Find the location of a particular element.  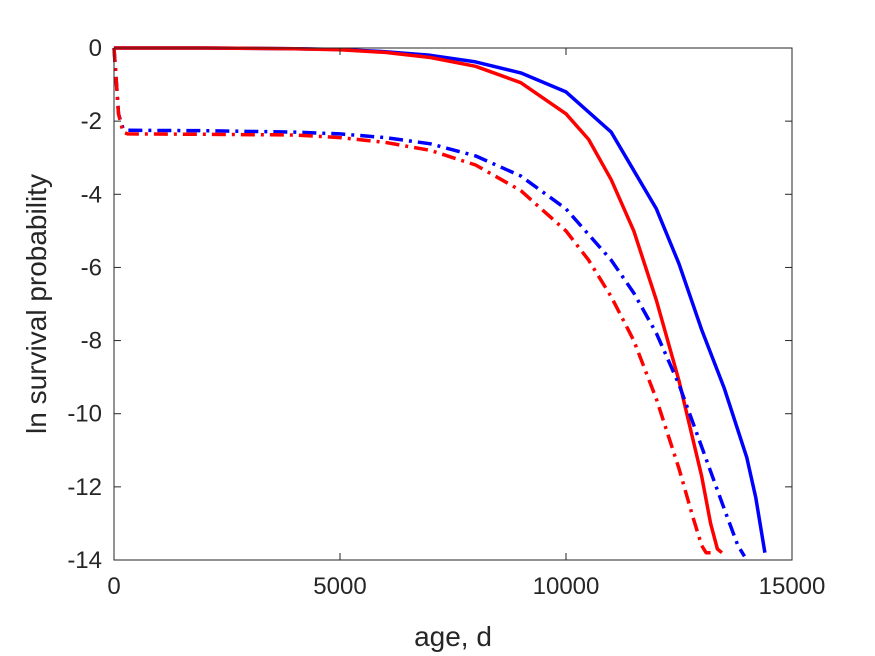

x-axis-label: age, d is located at coordinates (453, 636).